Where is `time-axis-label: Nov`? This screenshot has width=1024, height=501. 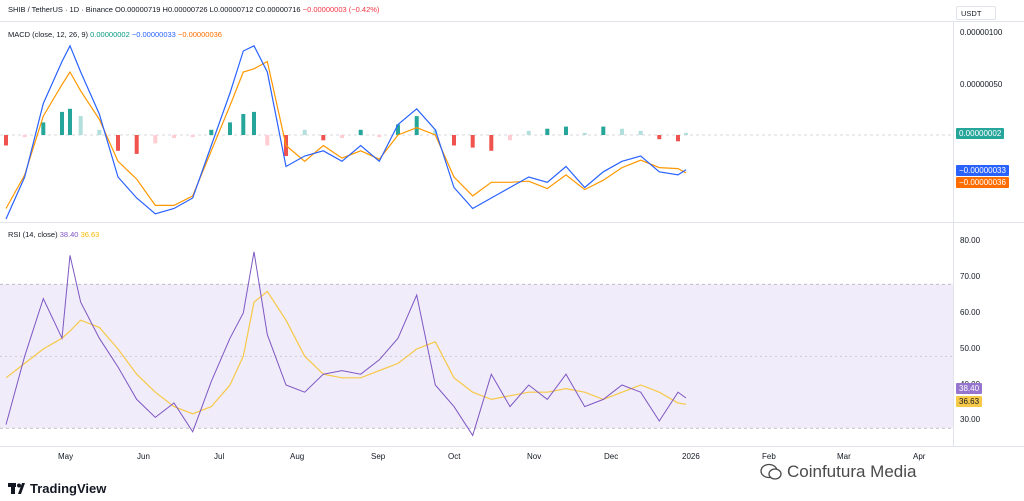
time-axis-label: Nov is located at coordinates (534, 456).